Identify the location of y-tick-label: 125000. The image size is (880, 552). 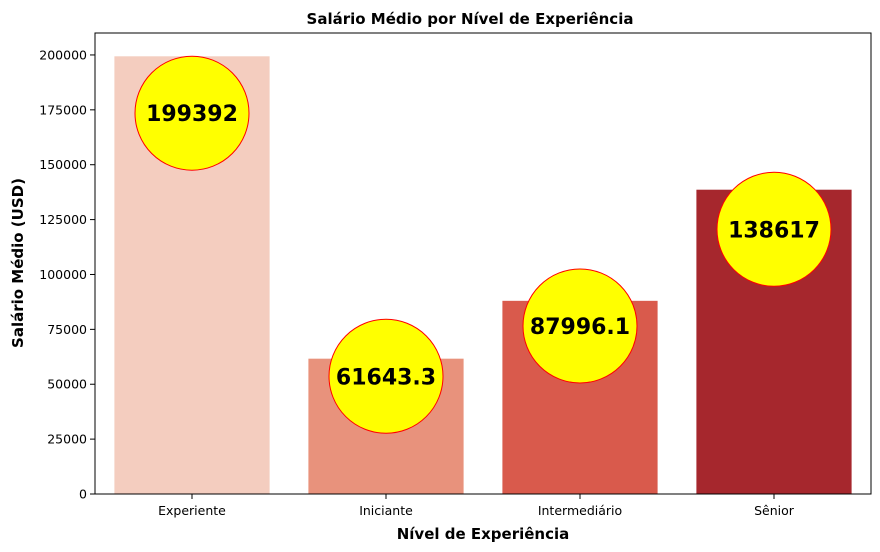
(63, 219).